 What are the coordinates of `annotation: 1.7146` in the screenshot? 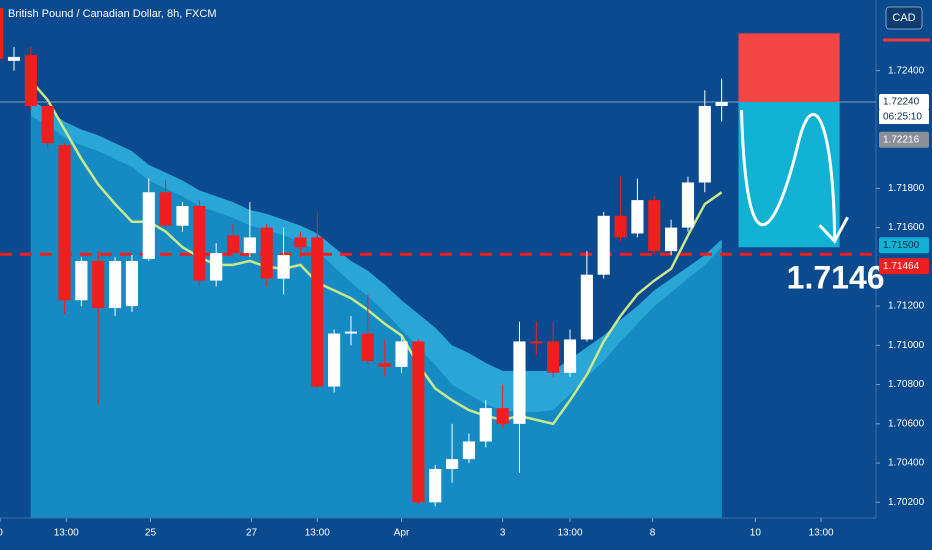 It's located at (836, 278).